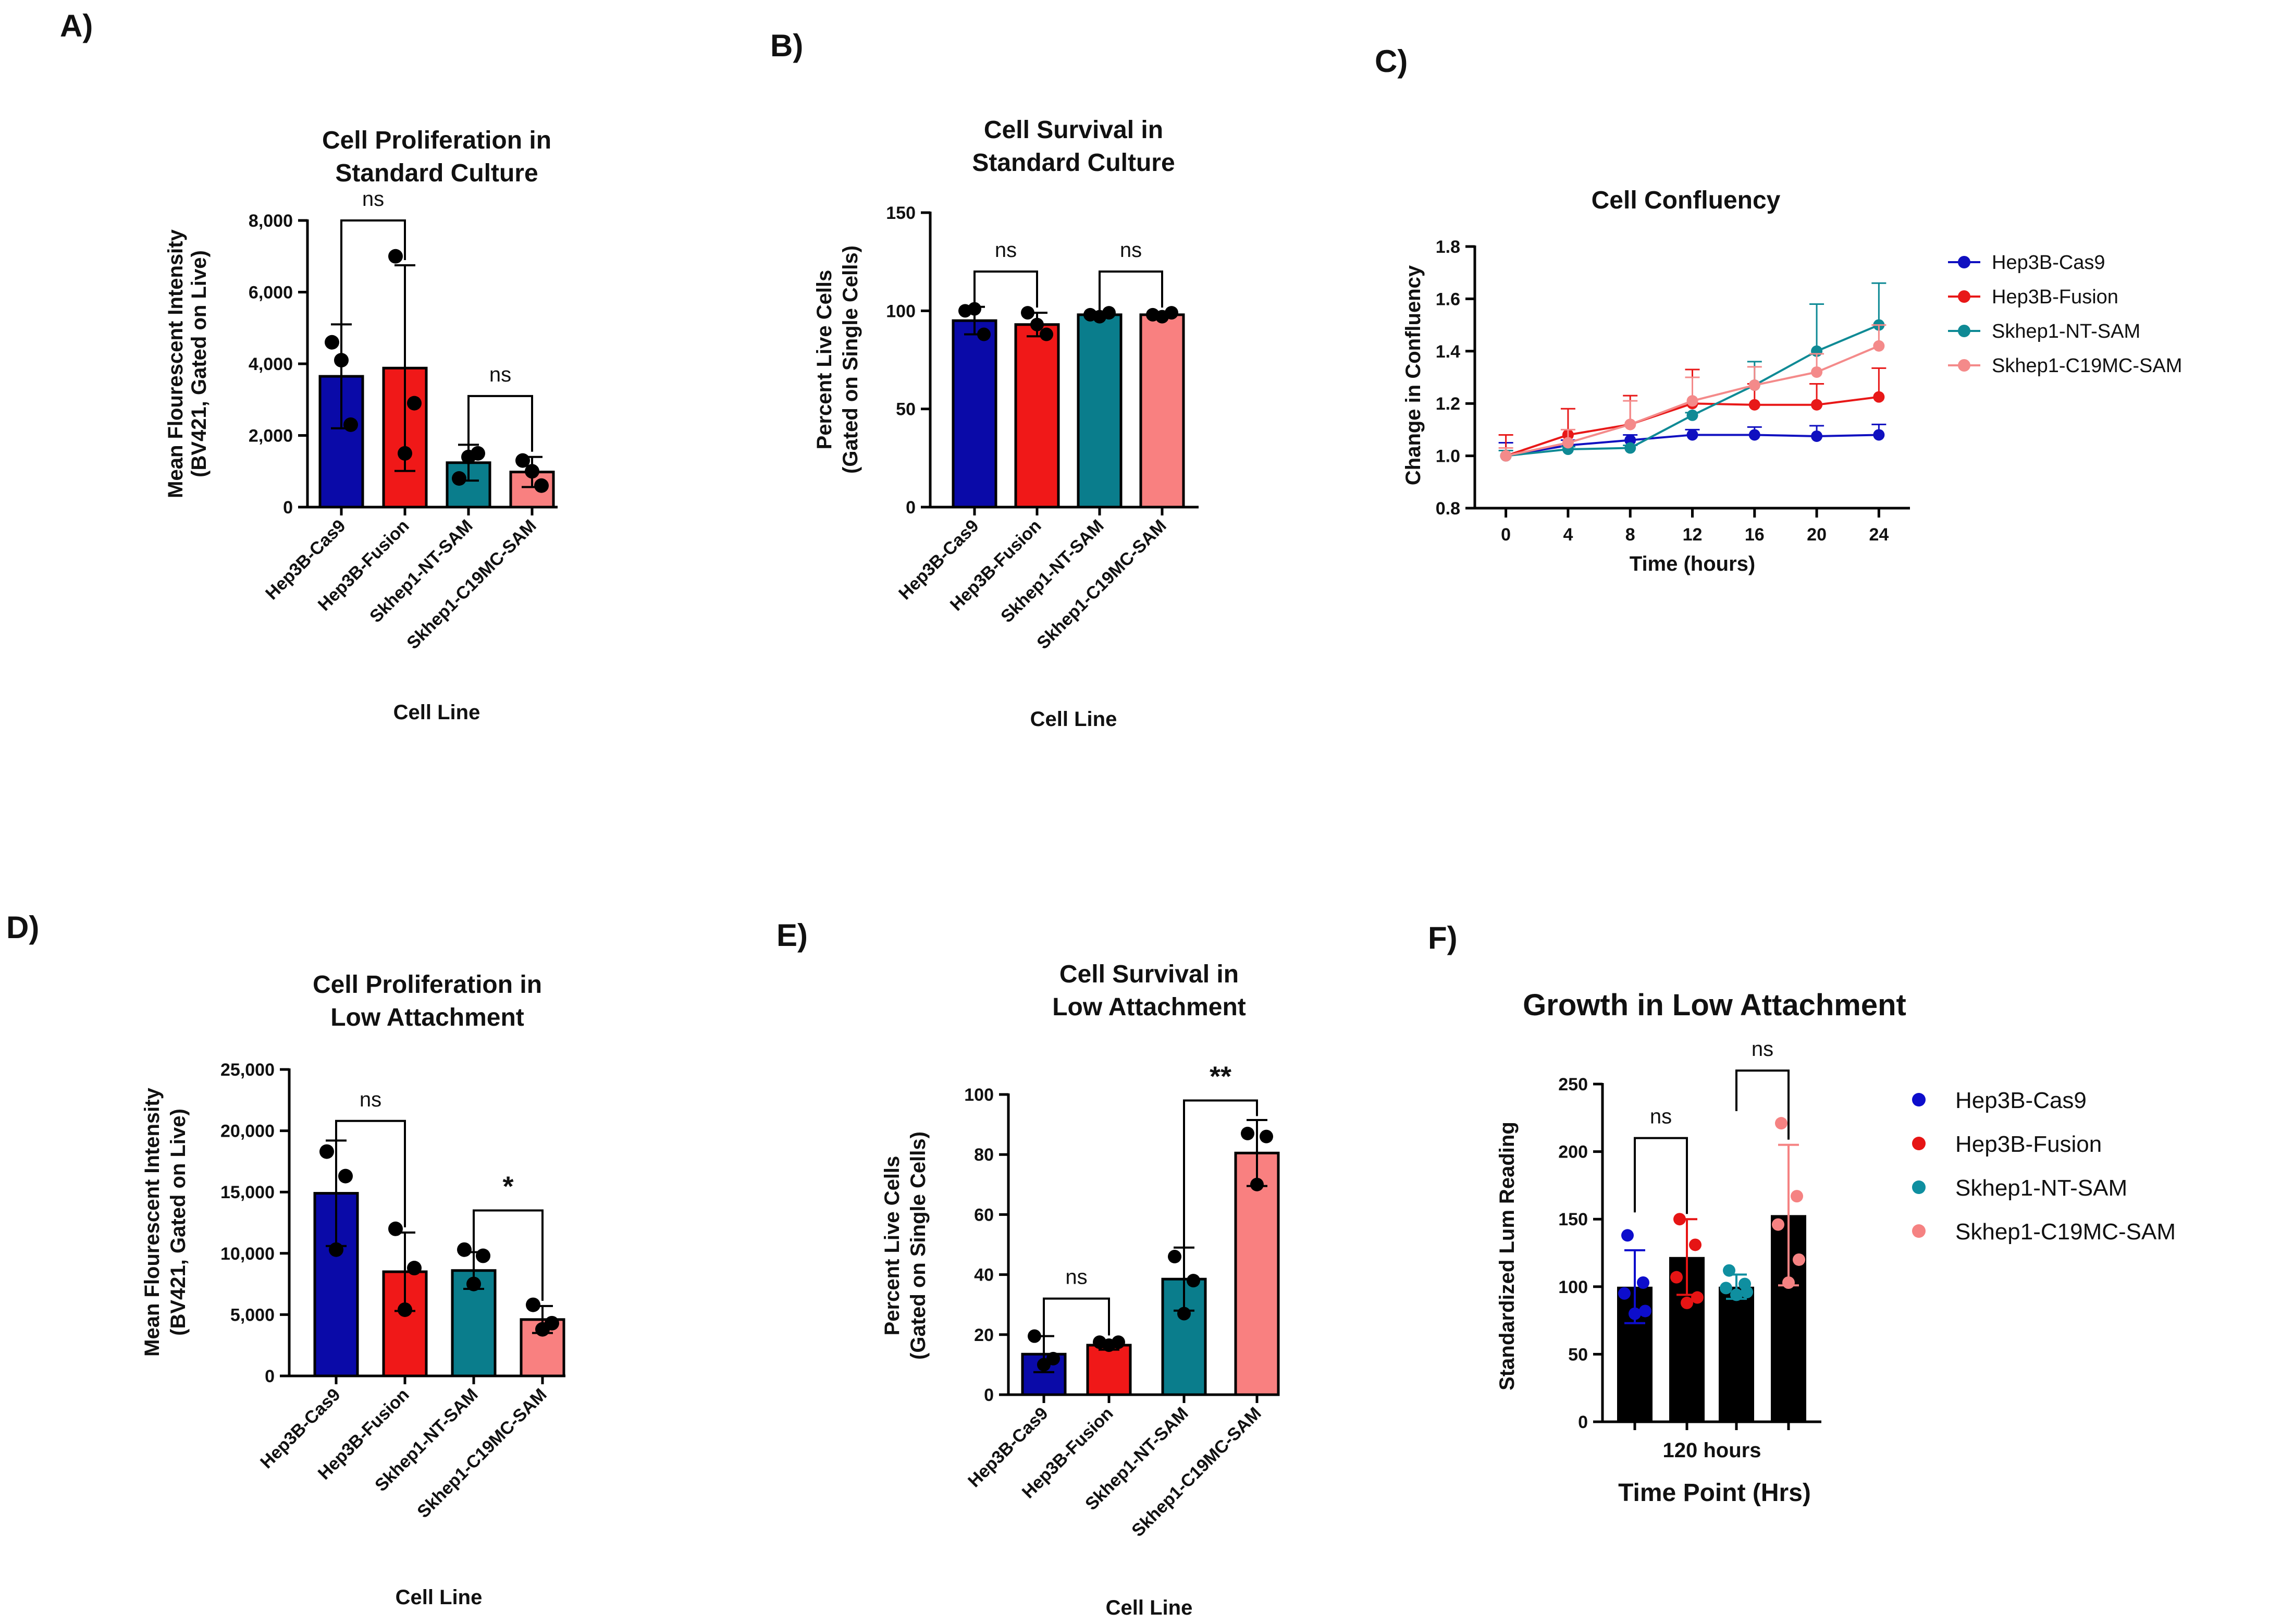  Describe the element at coordinates (1221, 1076) in the screenshot. I see `significance-label: **` at that location.